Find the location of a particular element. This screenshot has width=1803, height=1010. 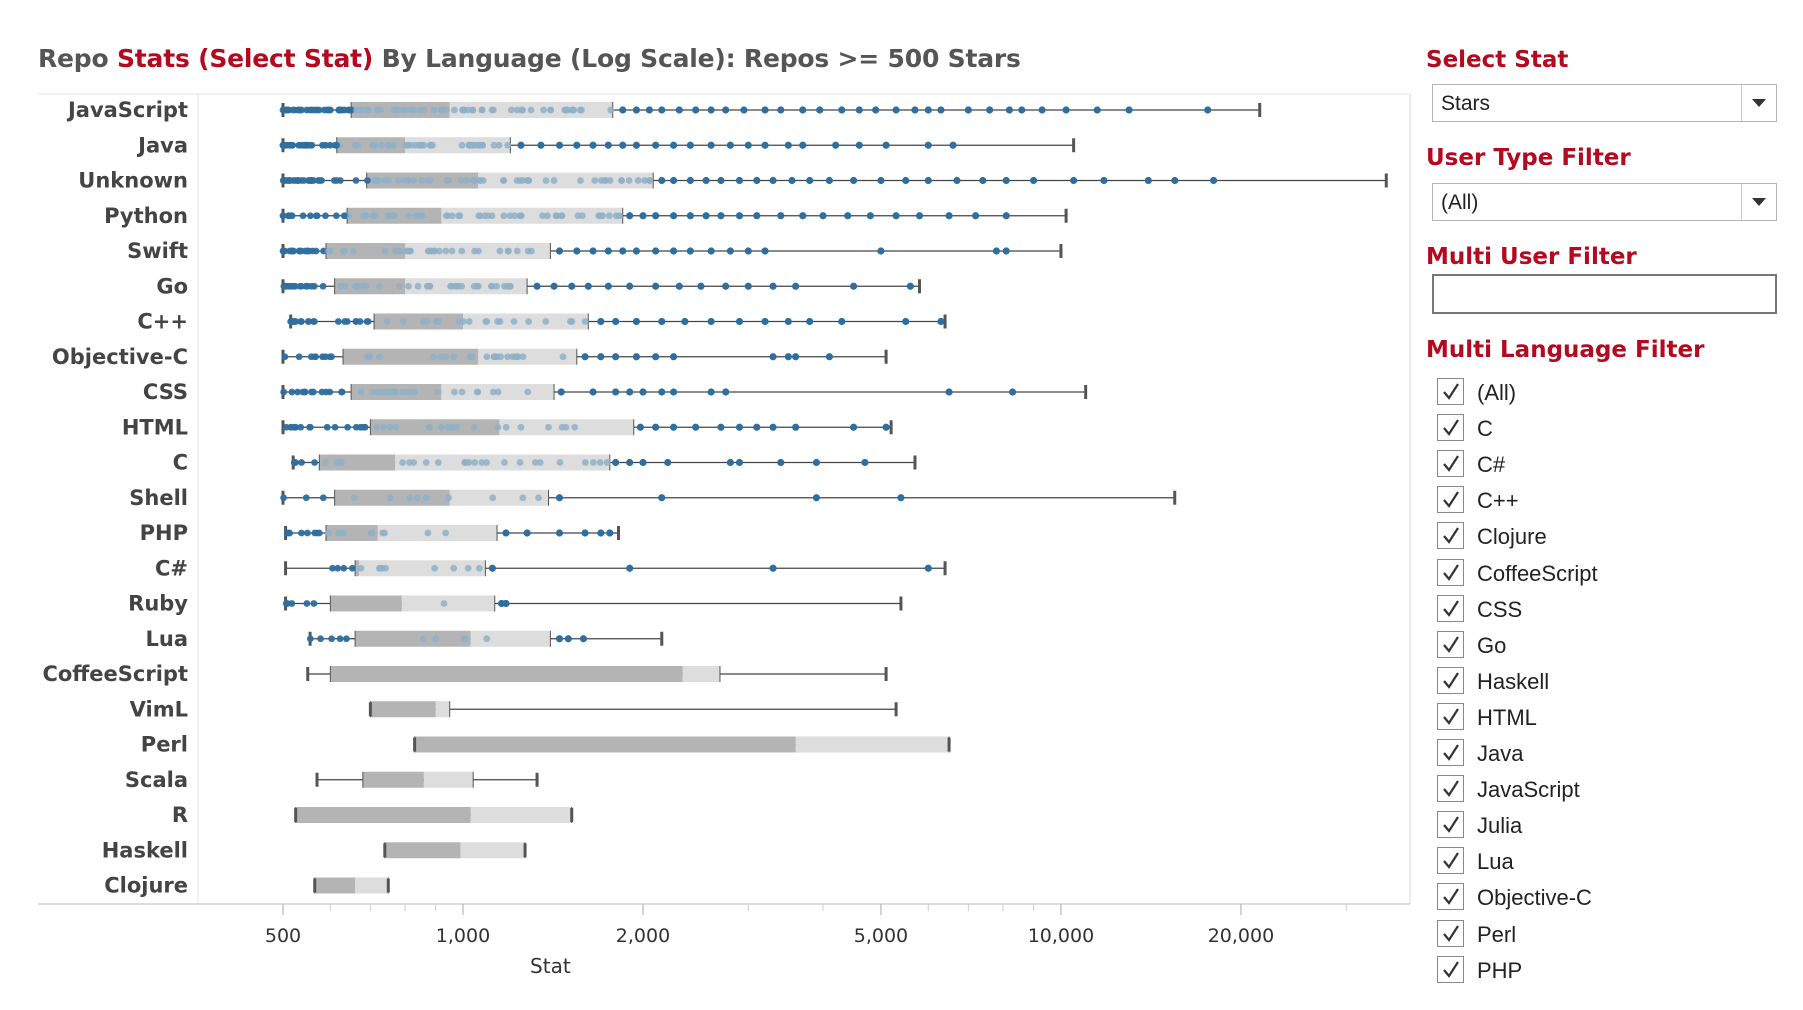

x-axis-title: Stat is located at coordinates (550, 966).